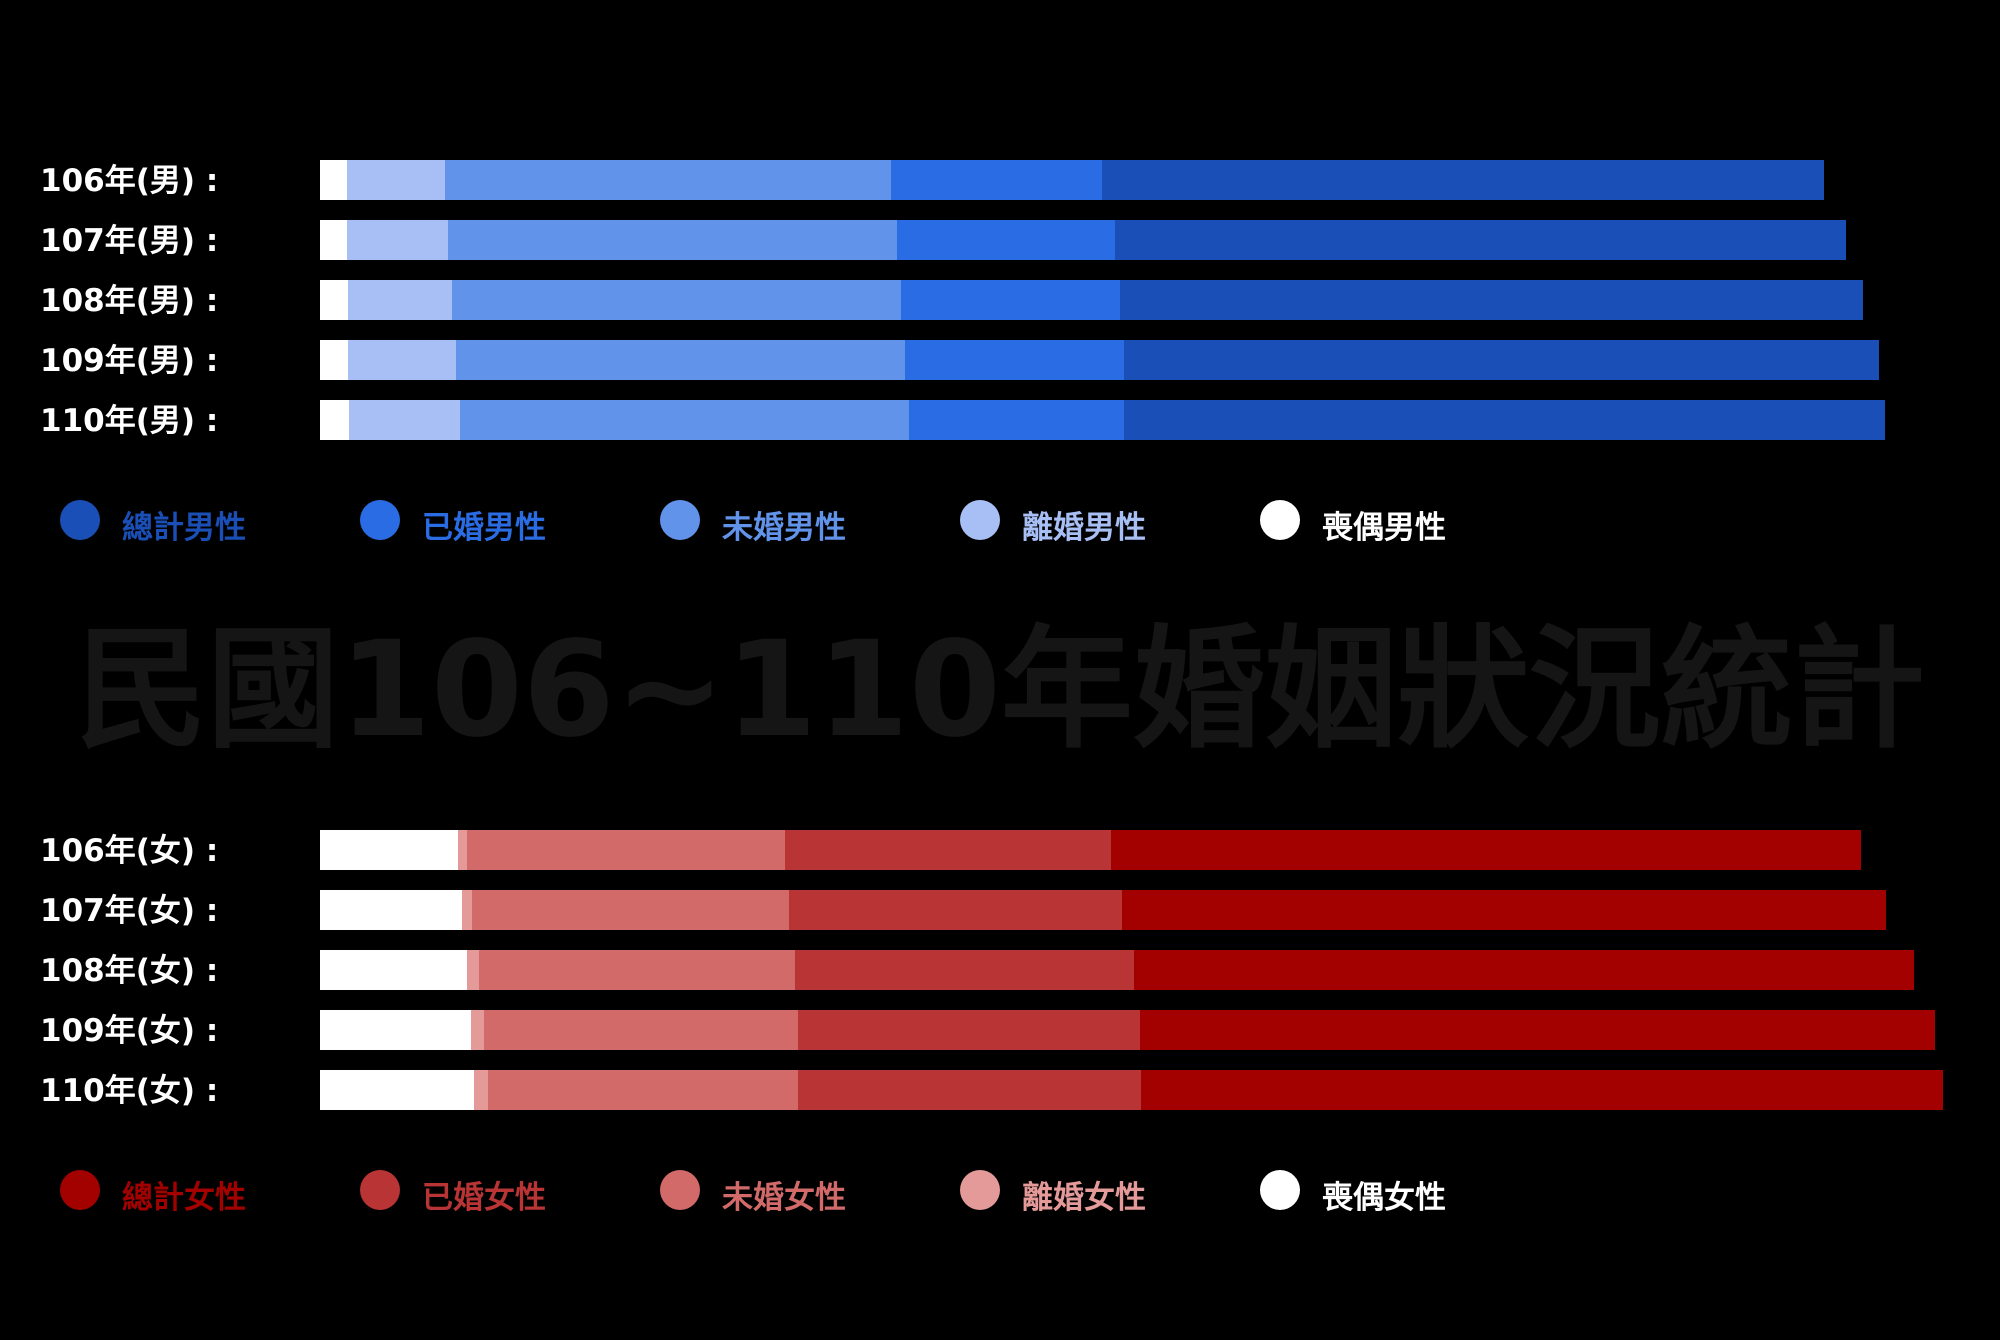 This screenshot has height=1340, width=2000. I want to click on legend-label: 喪偶男性, so click(1384, 528).